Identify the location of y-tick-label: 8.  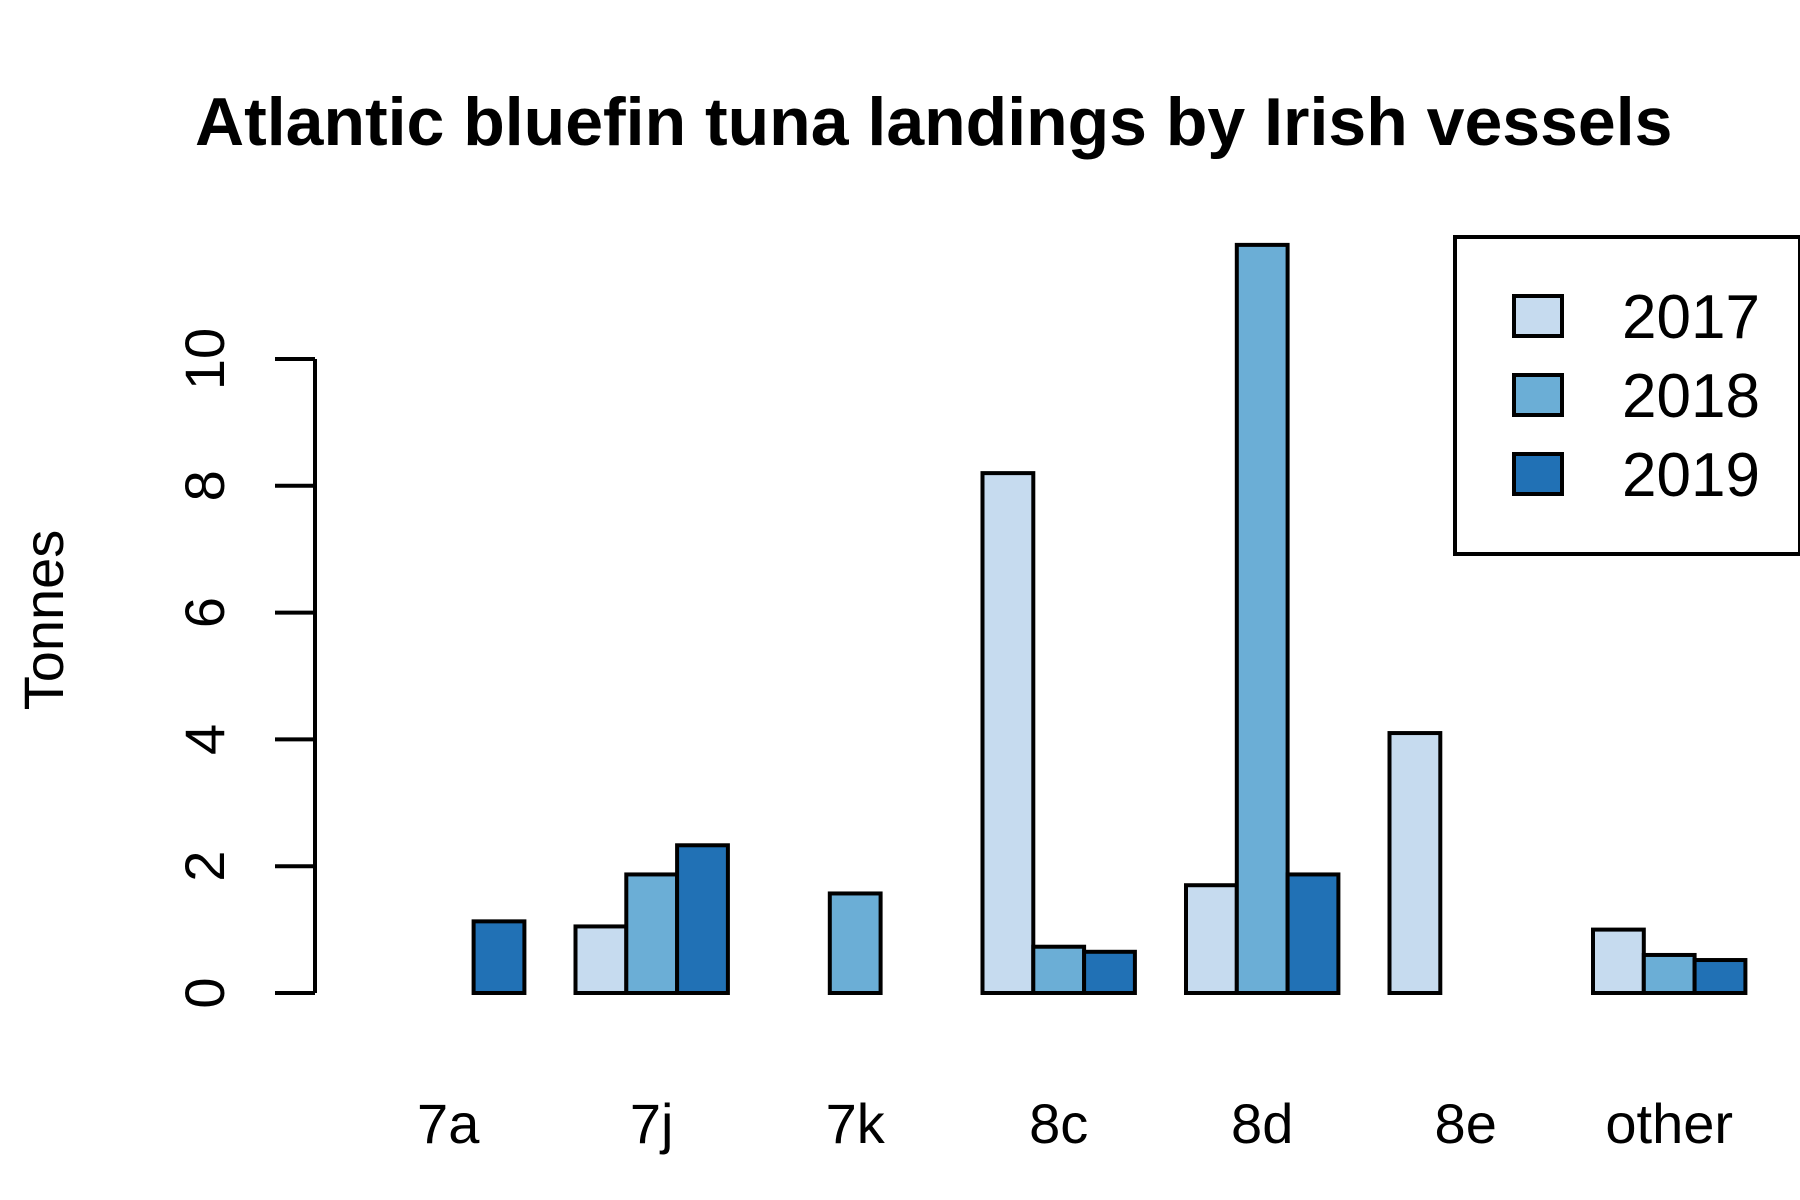
(204, 485).